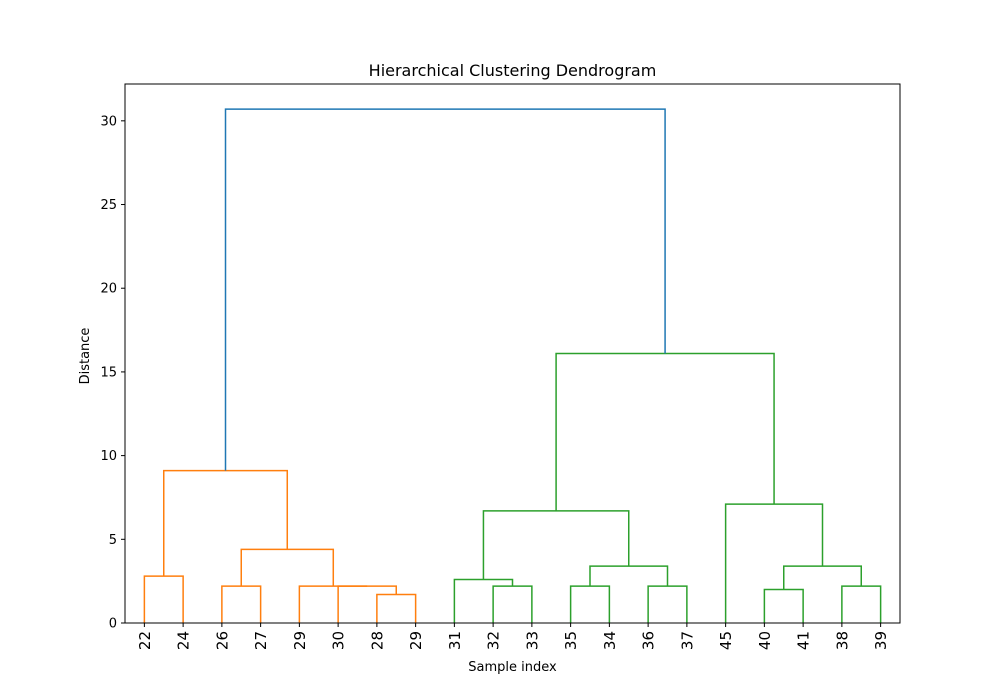 Image resolution: width=1000 pixels, height=700 pixels. I want to click on y-axis-ticks: 0 5 10 15 20 25 30, so click(112, 373).